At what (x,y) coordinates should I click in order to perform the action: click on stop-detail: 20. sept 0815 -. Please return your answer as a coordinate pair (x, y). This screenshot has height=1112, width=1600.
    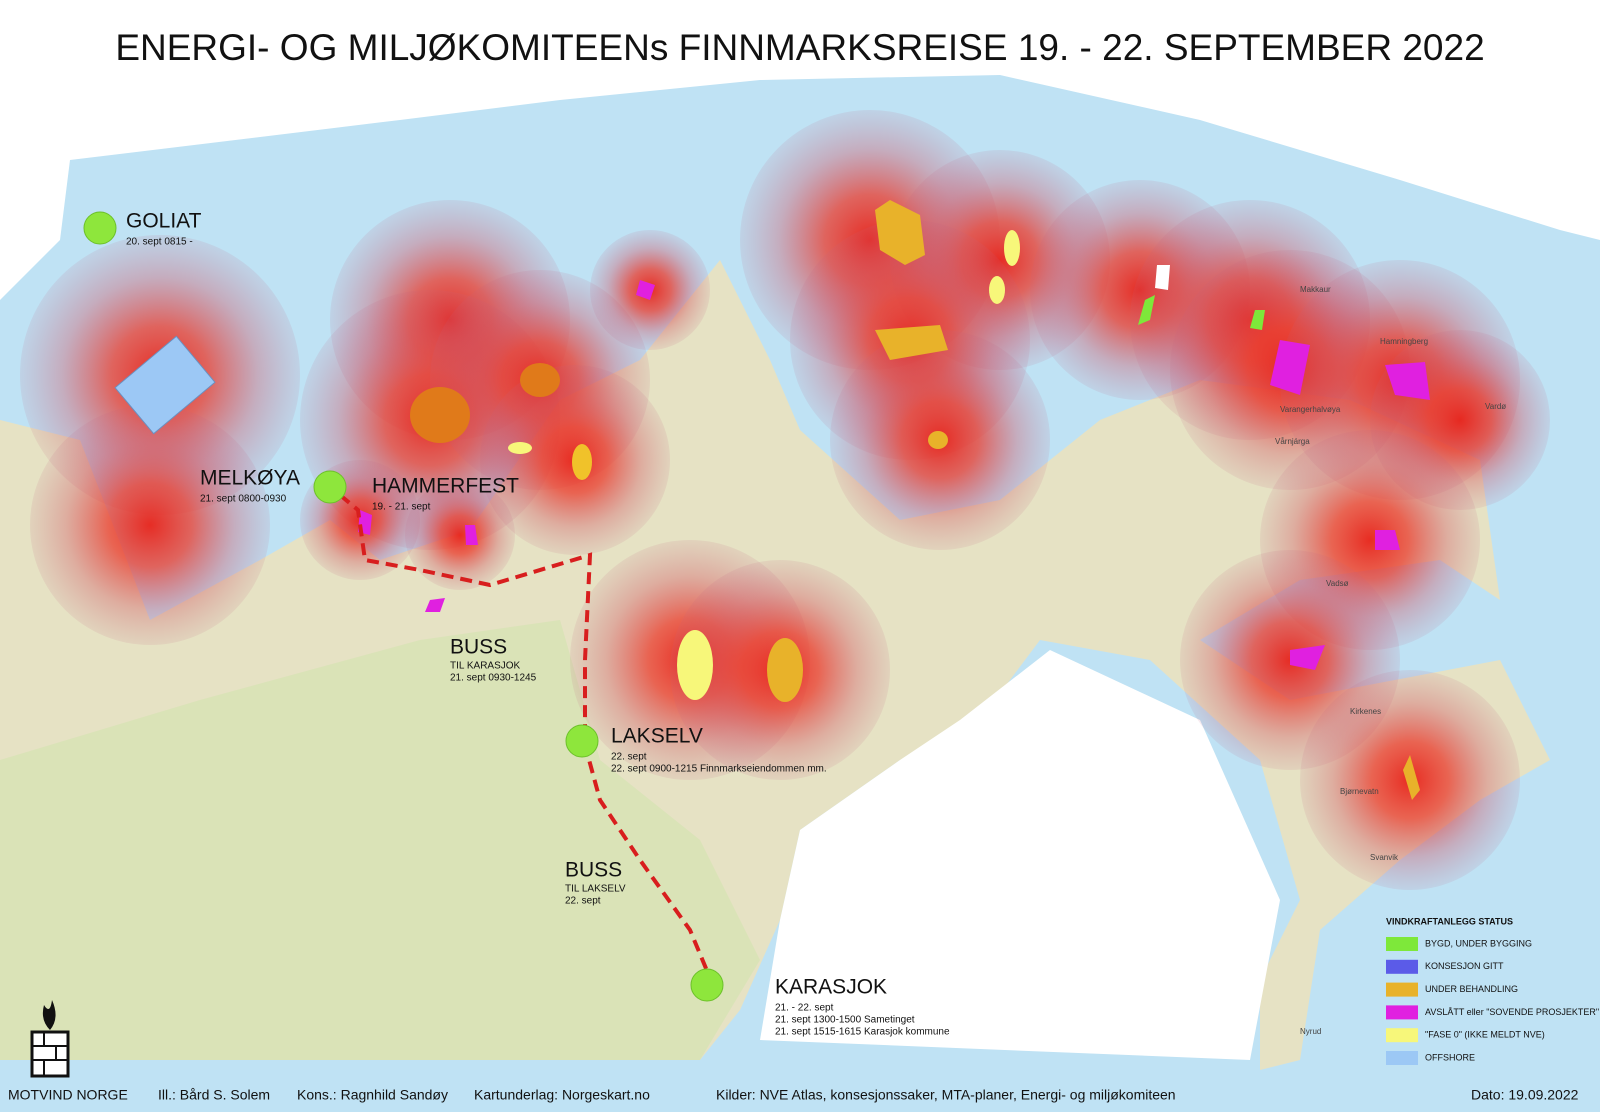
    Looking at the image, I should click on (159, 242).